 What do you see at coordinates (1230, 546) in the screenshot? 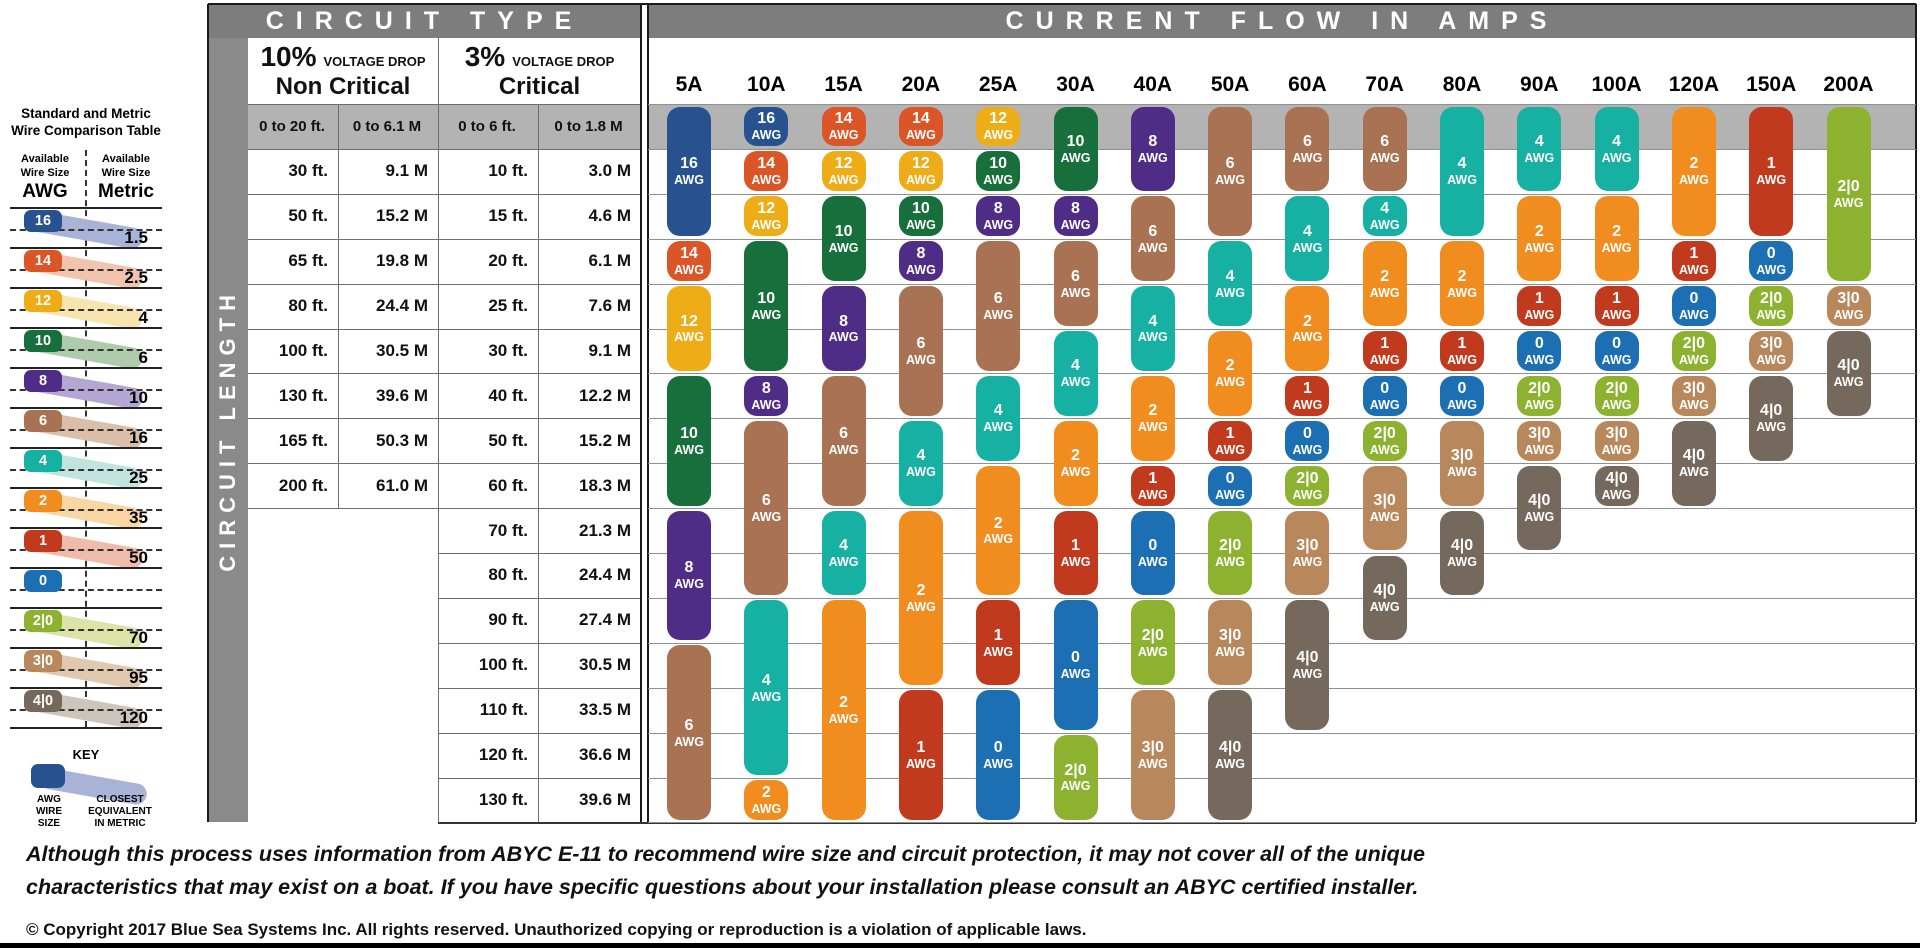
I see `wire-pill-size: 2|0` at bounding box center [1230, 546].